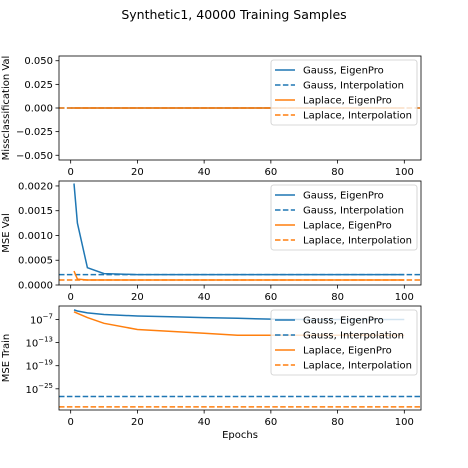  What do you see at coordinates (48, 316) in the screenshot?
I see `y-tick-exponent: −7` at bounding box center [48, 316].